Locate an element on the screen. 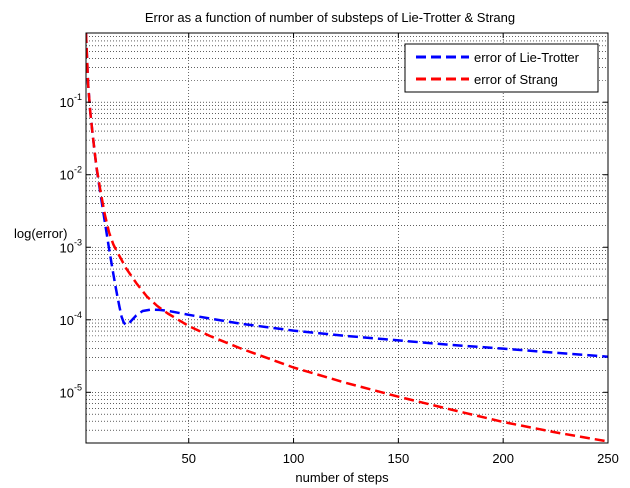 This screenshot has width=630, height=488. legend-box is located at coordinates (501, 68).